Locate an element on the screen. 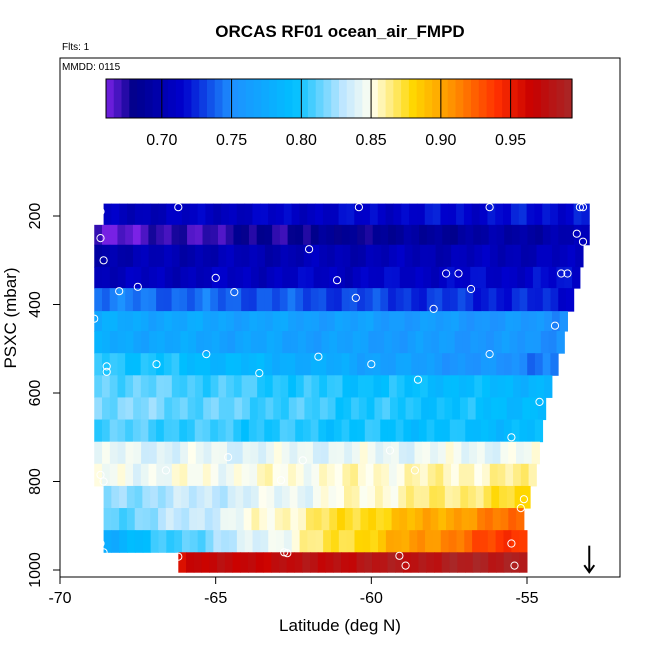 This screenshot has height=650, width=650. y-axis-label: PSXC (mbar) is located at coordinates (10, 317).